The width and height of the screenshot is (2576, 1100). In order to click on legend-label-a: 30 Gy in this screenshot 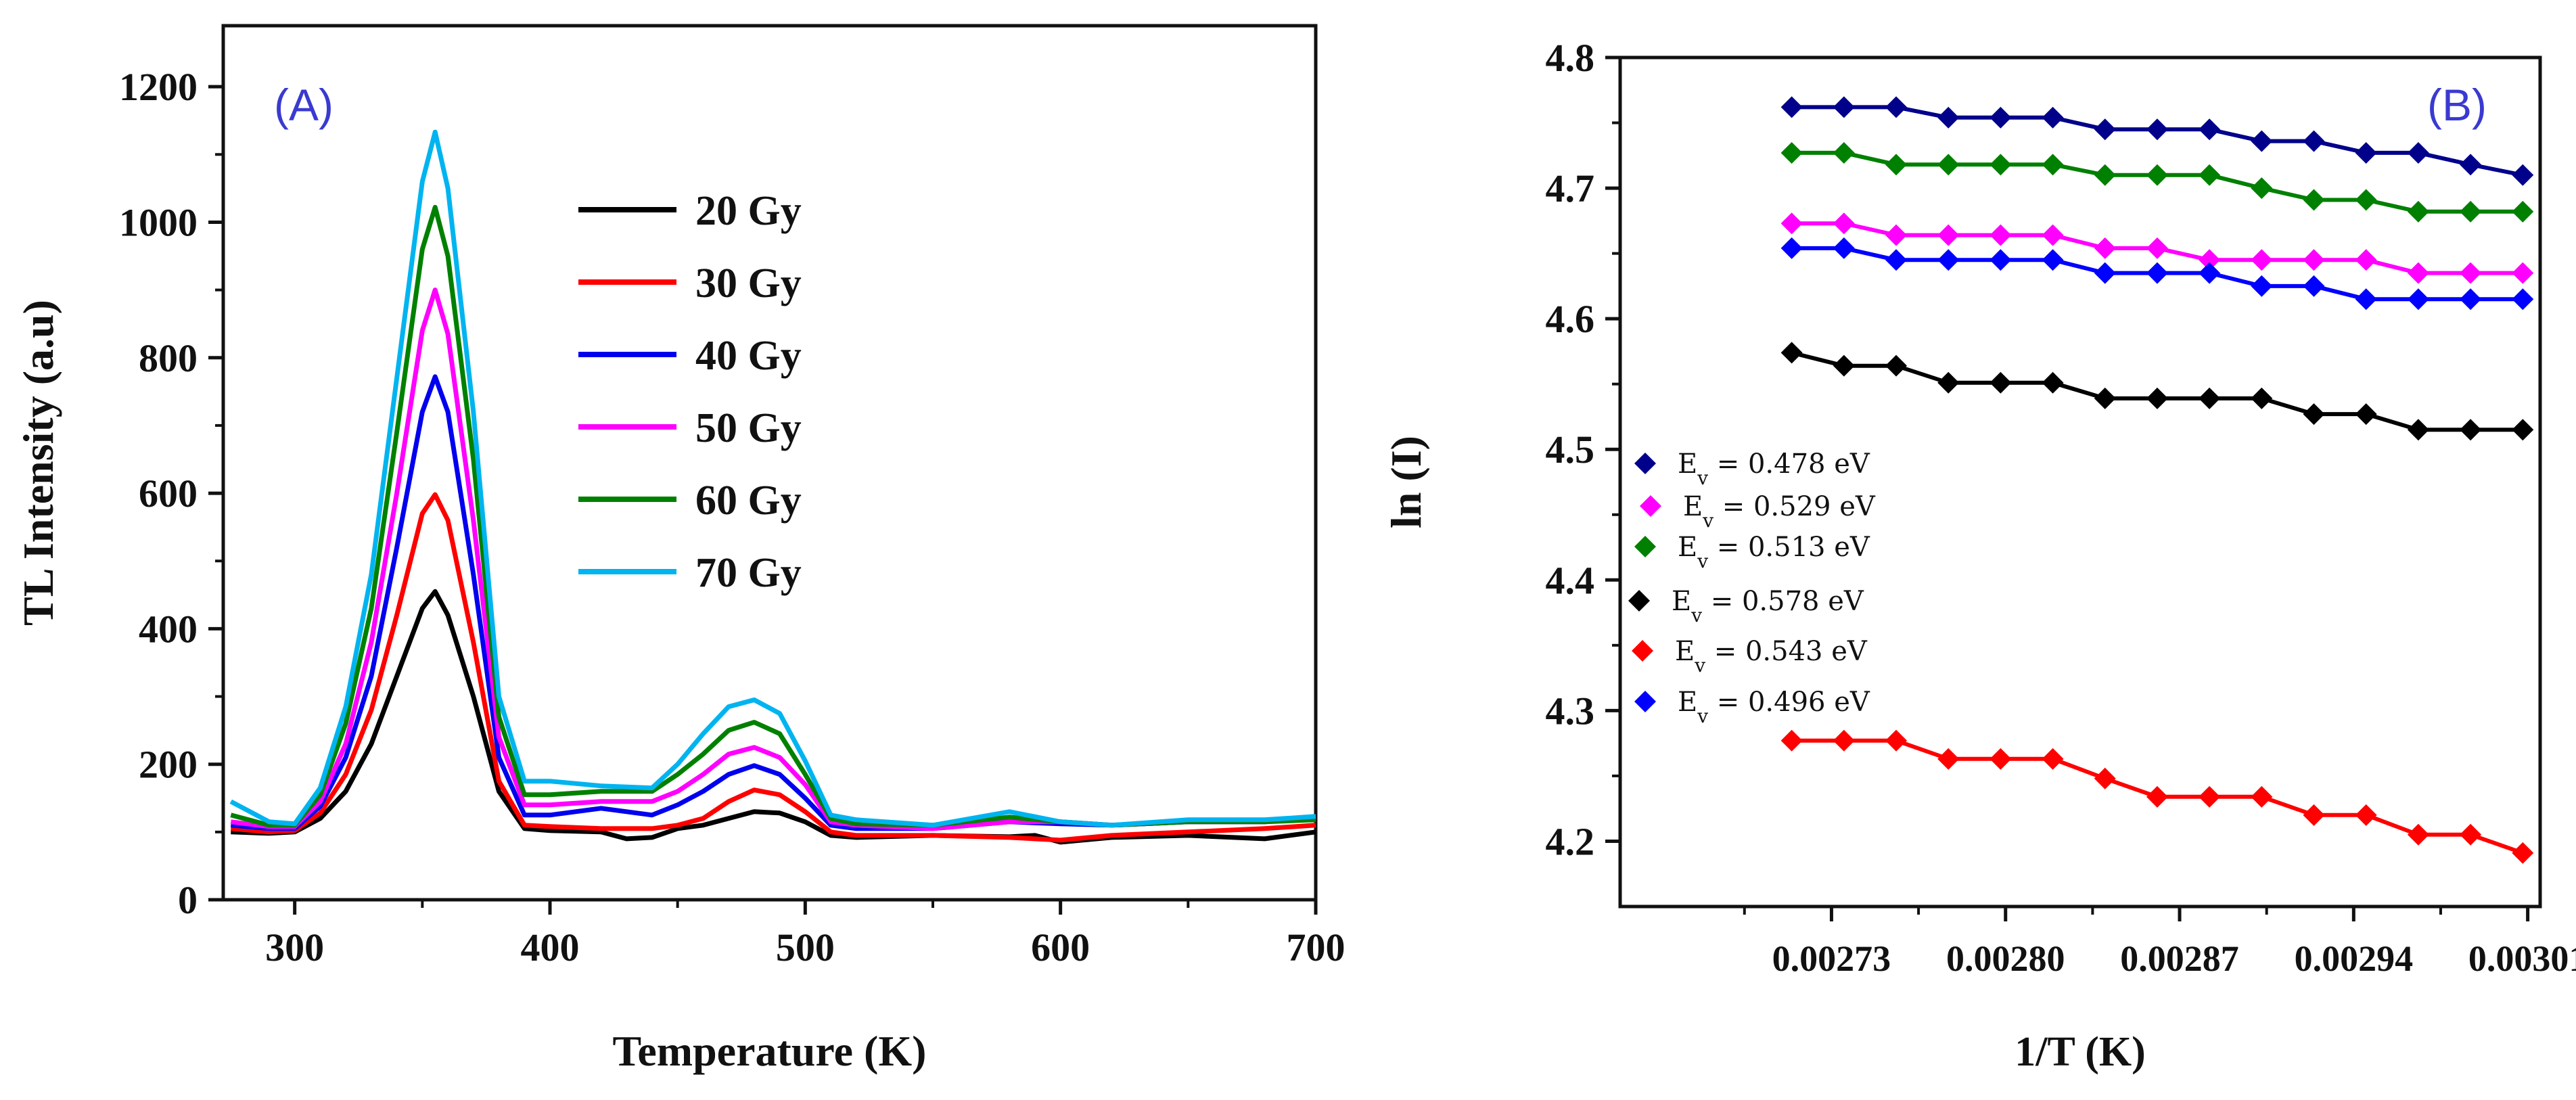, I will do `click(749, 283)`.